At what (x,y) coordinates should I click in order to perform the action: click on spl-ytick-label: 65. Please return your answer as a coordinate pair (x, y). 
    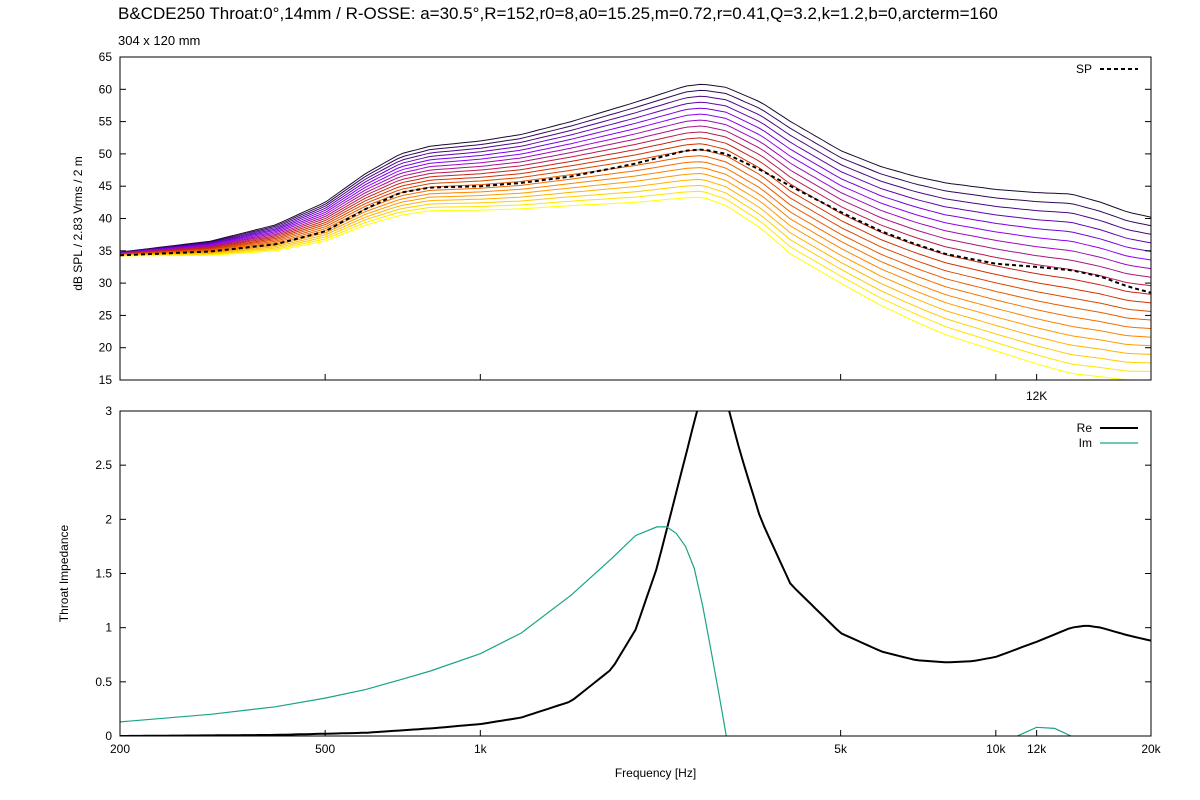
    Looking at the image, I should click on (106, 57).